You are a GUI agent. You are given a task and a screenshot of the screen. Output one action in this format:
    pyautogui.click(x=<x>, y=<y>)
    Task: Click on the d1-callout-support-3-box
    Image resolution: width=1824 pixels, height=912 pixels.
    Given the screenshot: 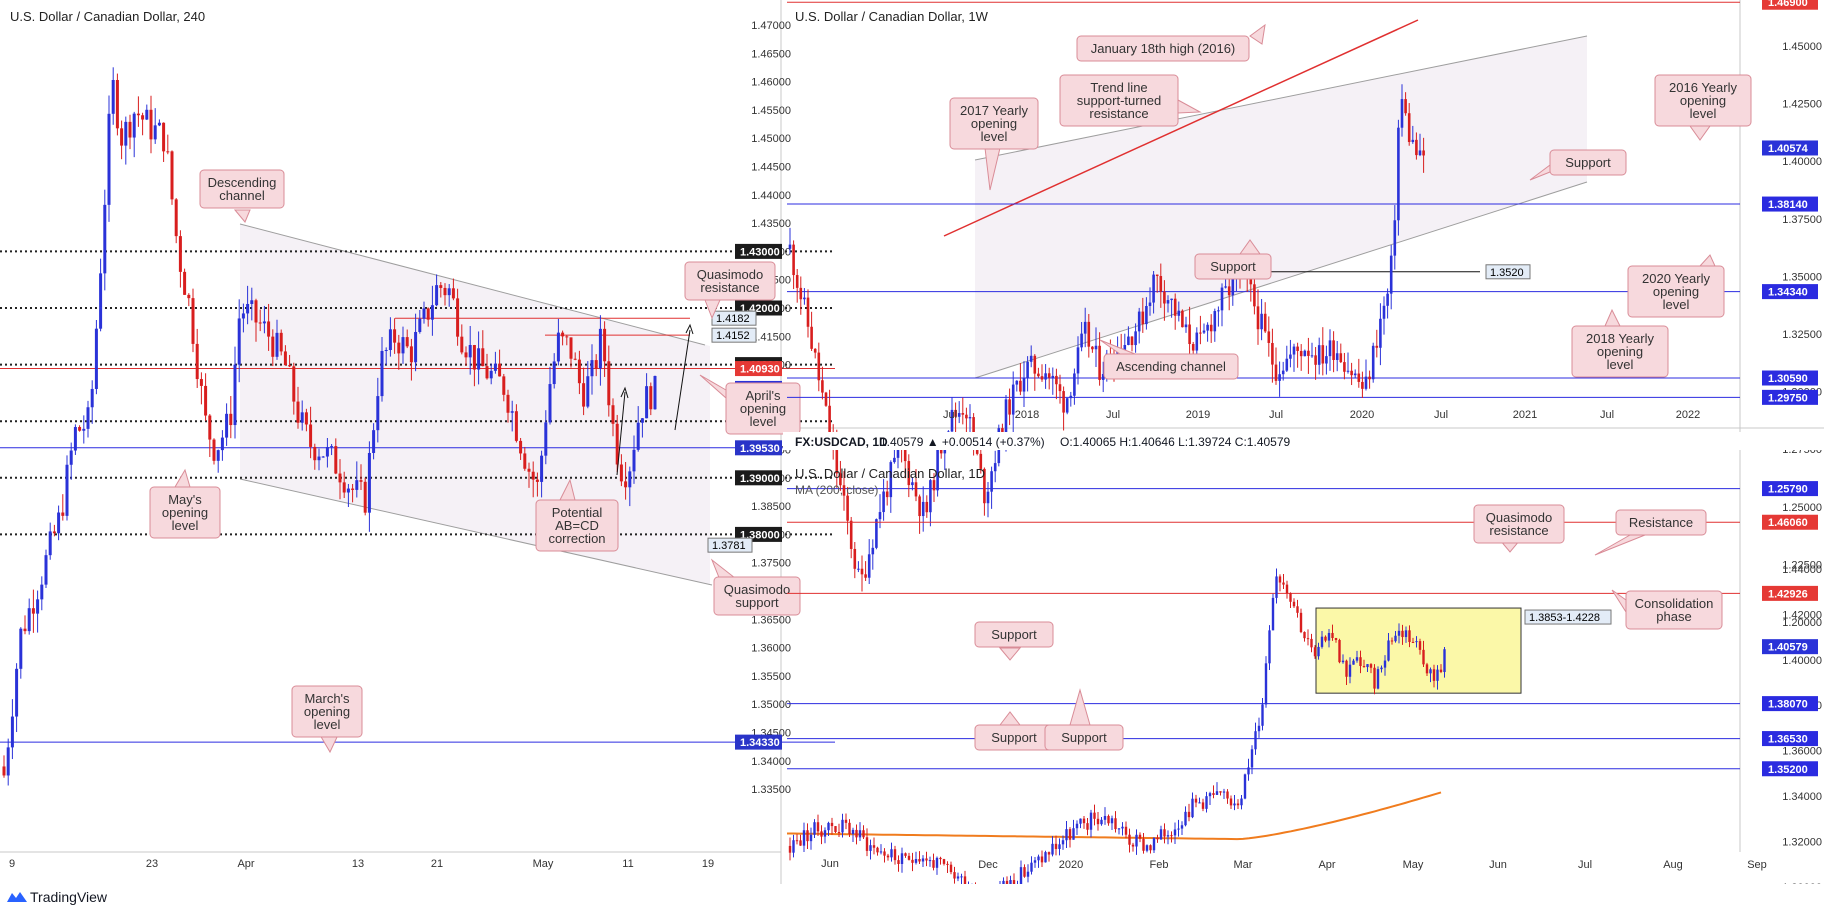 What is the action you would take?
    pyautogui.click(x=1084, y=737)
    